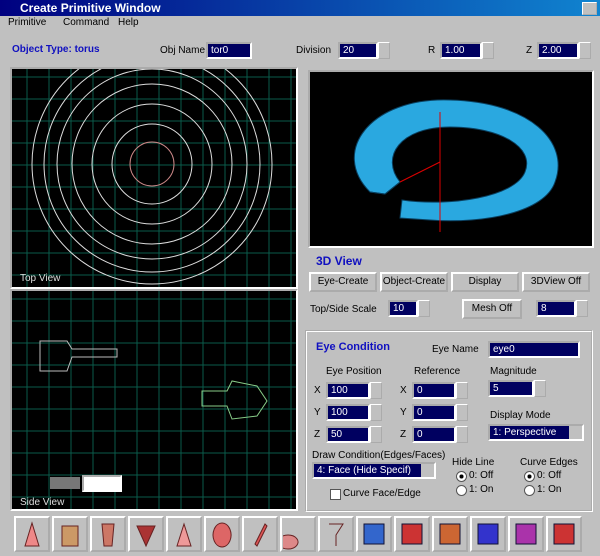  What do you see at coordinates (343, 309) in the screenshot?
I see `label: Top/Side Scale` at bounding box center [343, 309].